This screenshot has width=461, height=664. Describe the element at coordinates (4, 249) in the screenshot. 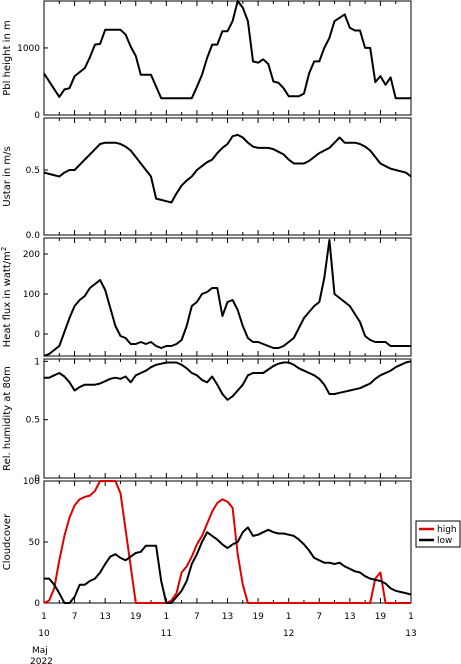

I see `y-axis-title-superscript: 2` at that location.